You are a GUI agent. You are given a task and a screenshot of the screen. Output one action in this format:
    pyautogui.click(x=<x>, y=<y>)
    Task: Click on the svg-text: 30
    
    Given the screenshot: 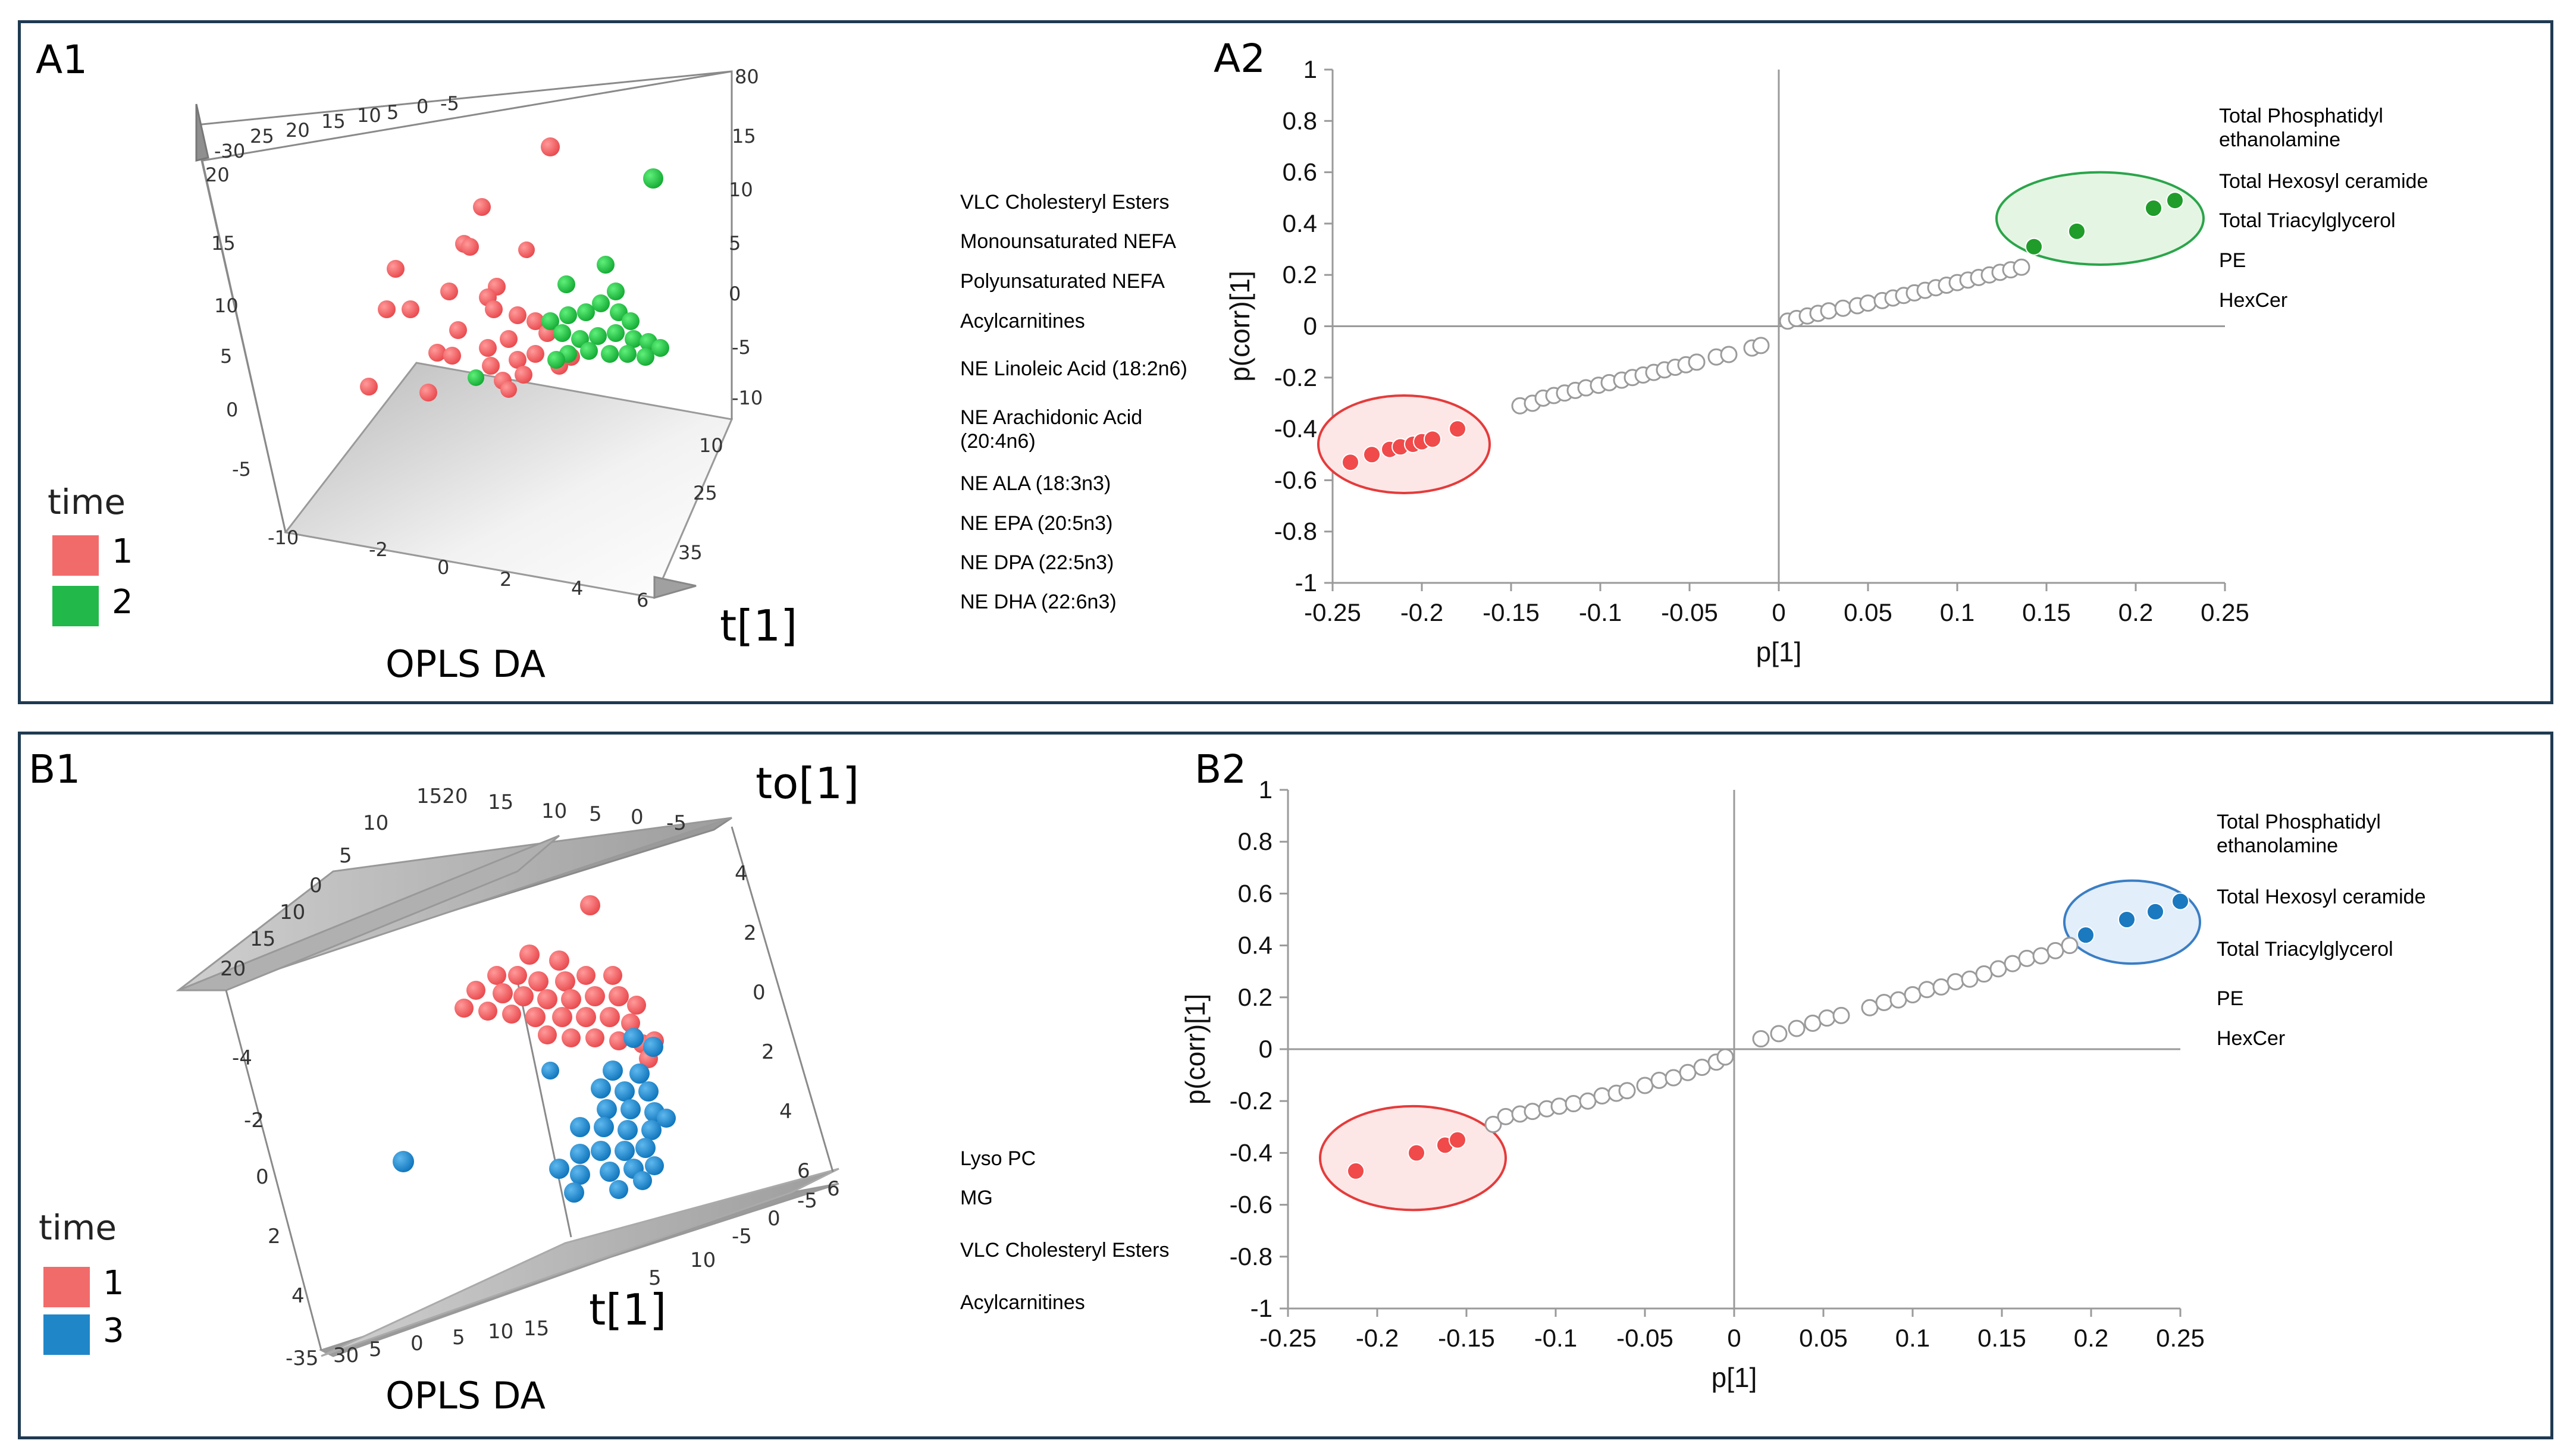 What is the action you would take?
    pyautogui.click(x=346, y=1355)
    